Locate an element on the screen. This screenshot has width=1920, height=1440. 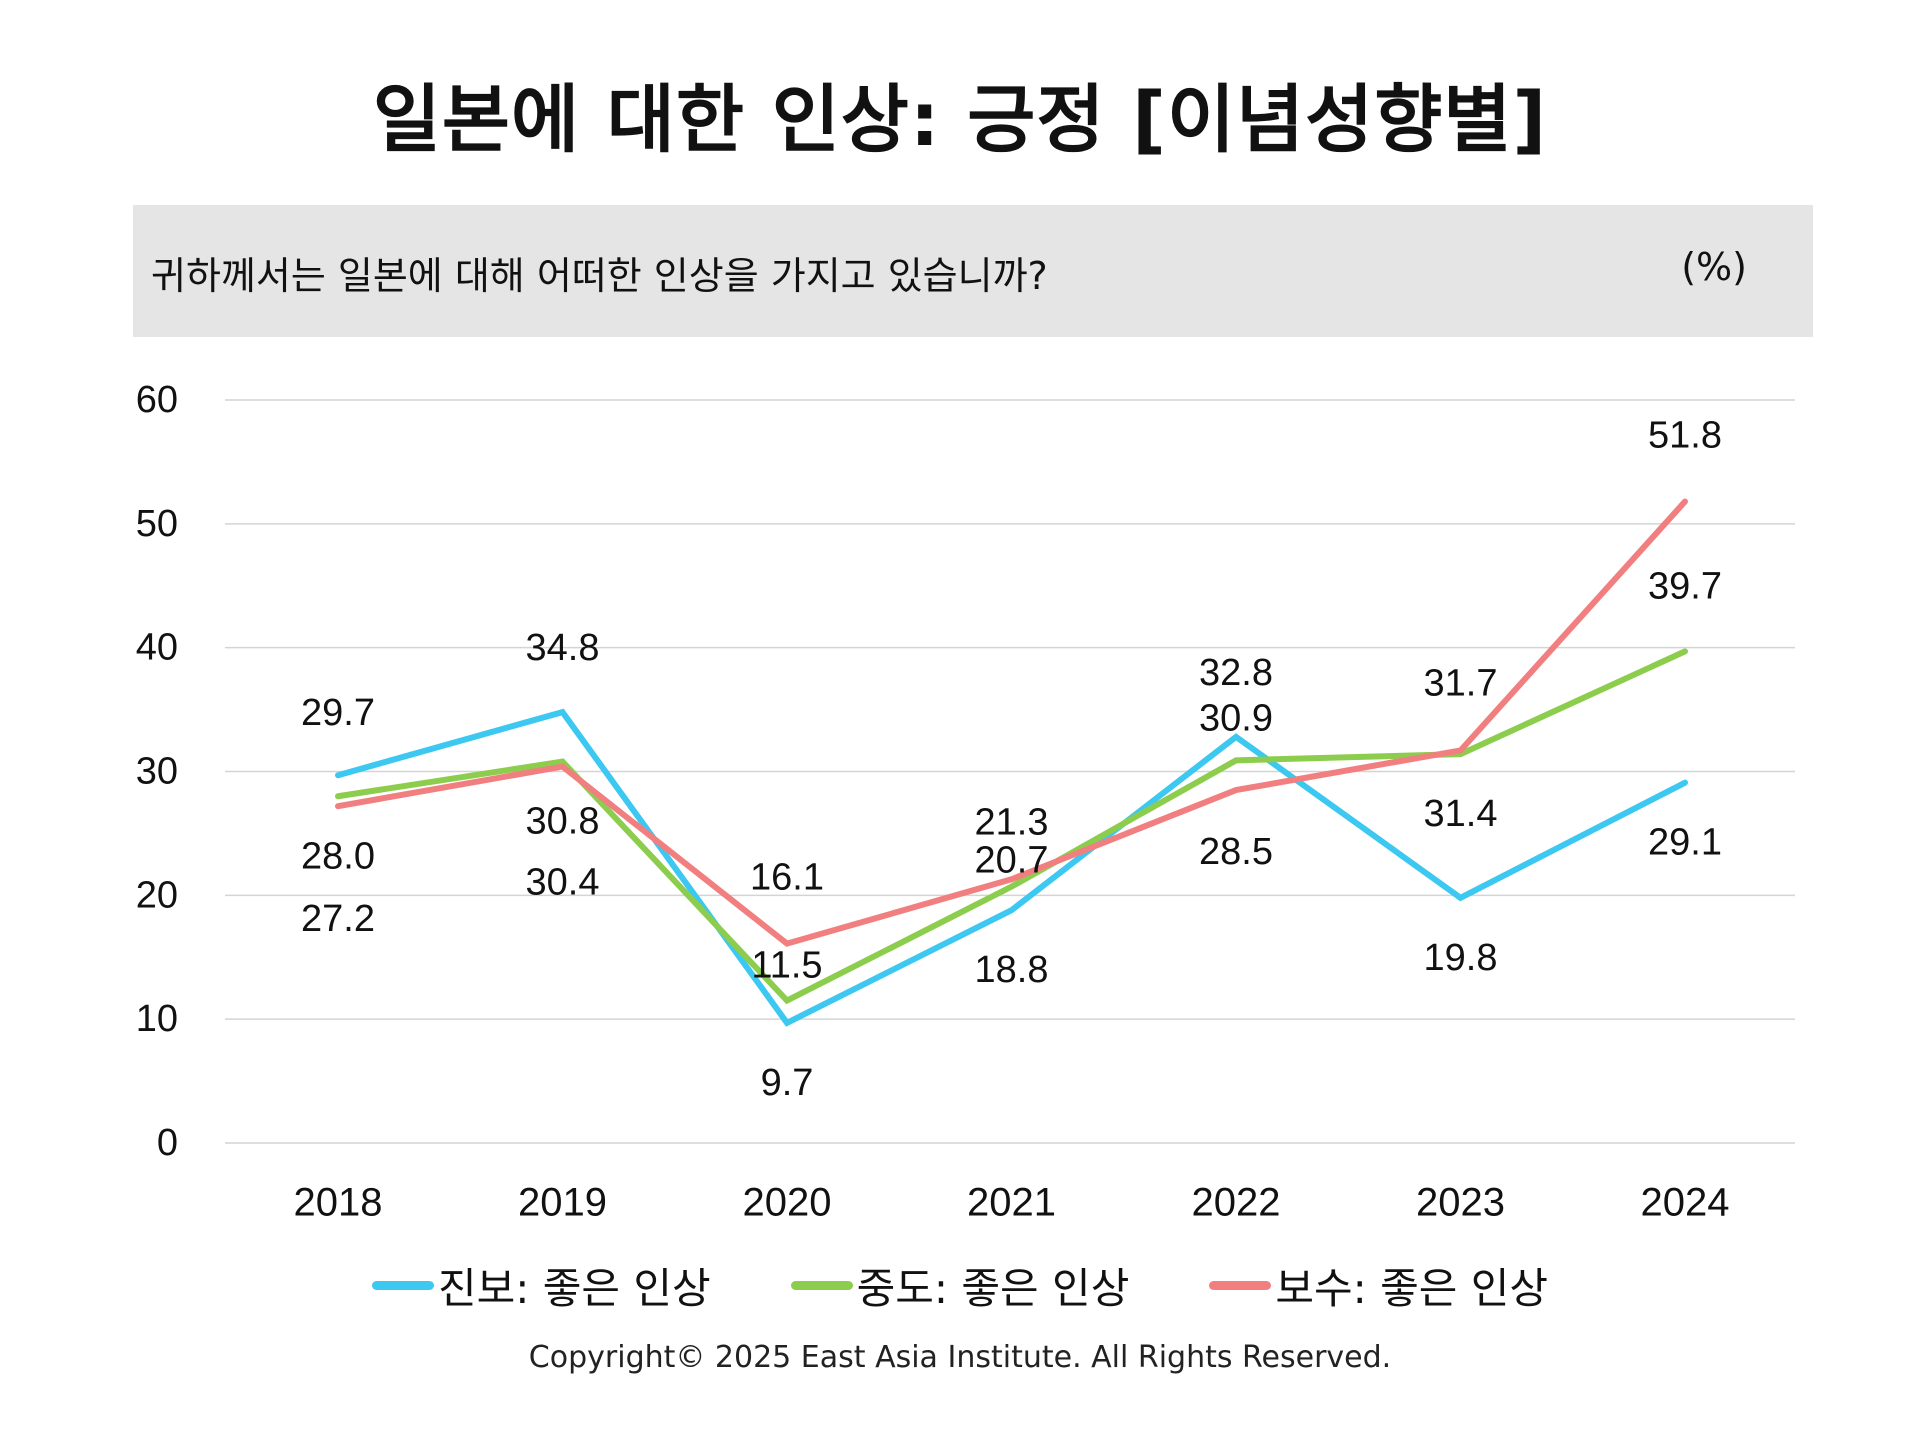
legend-label-progressive: 진보: 좋은 인상 is located at coordinates (574, 1288).